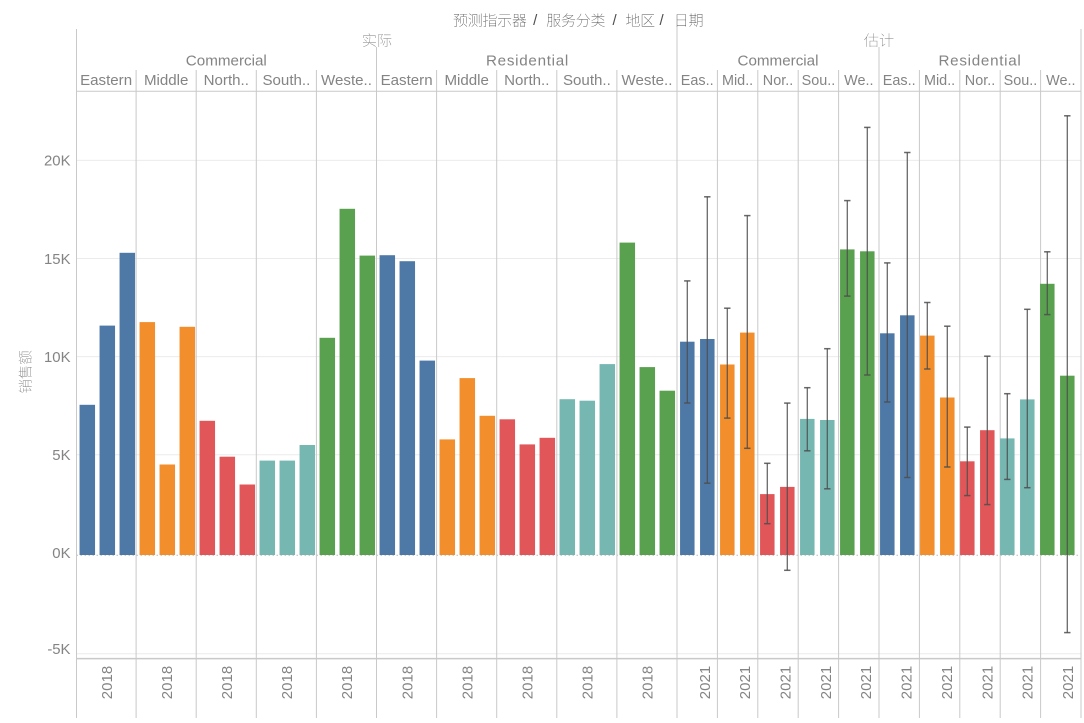 This screenshot has height=723, width=1084. What do you see at coordinates (57, 260) in the screenshot?
I see `svg-text: 15K` at bounding box center [57, 260].